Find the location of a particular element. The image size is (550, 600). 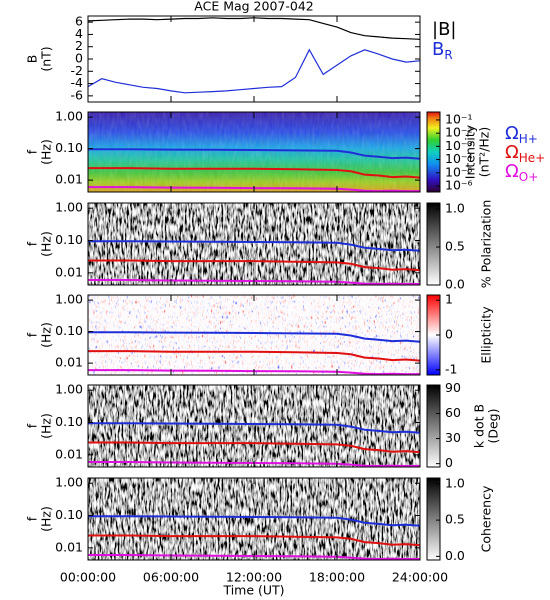

x-axis-label: Time (UT) is located at coordinates (253, 590).